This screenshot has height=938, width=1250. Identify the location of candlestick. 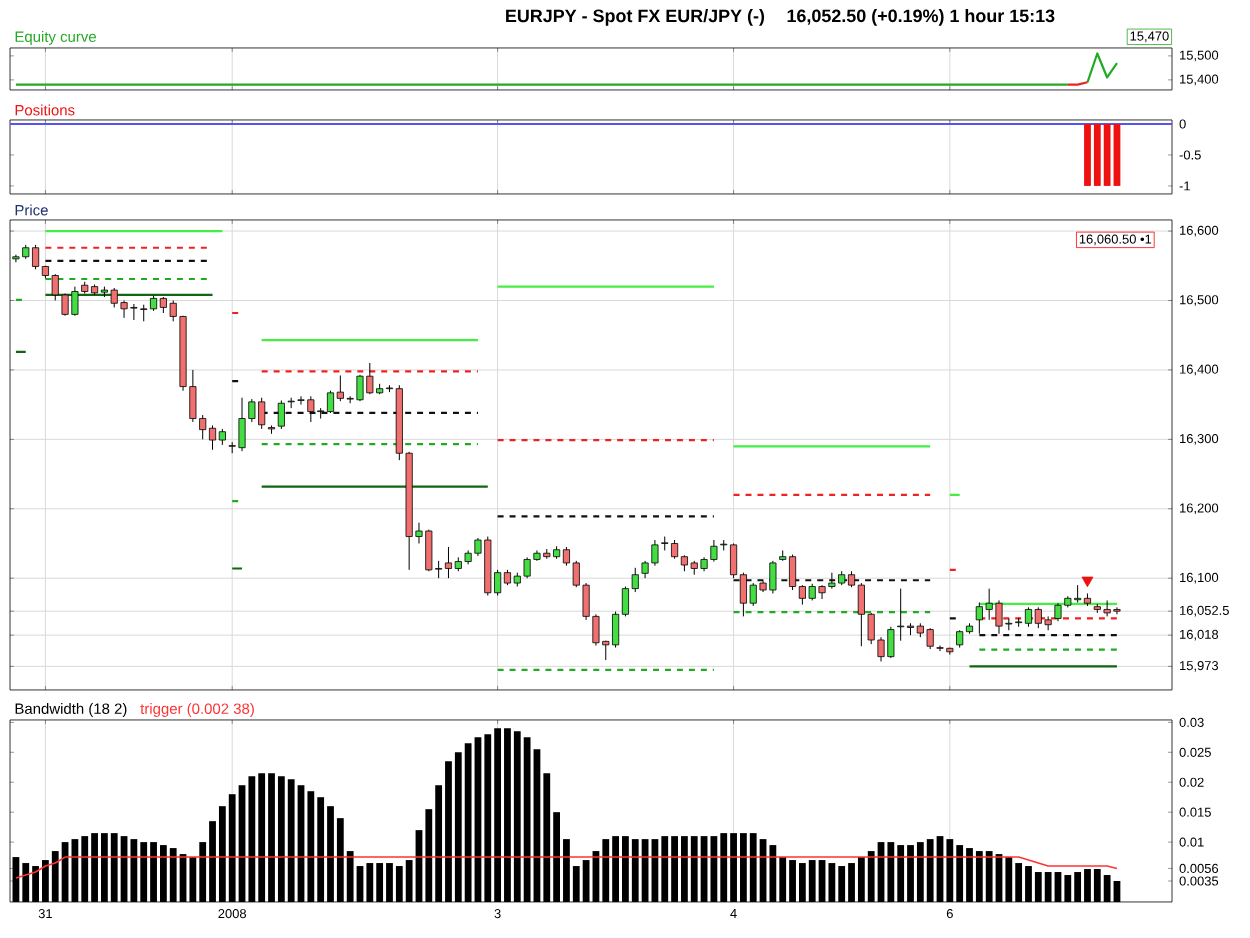
(281, 414).